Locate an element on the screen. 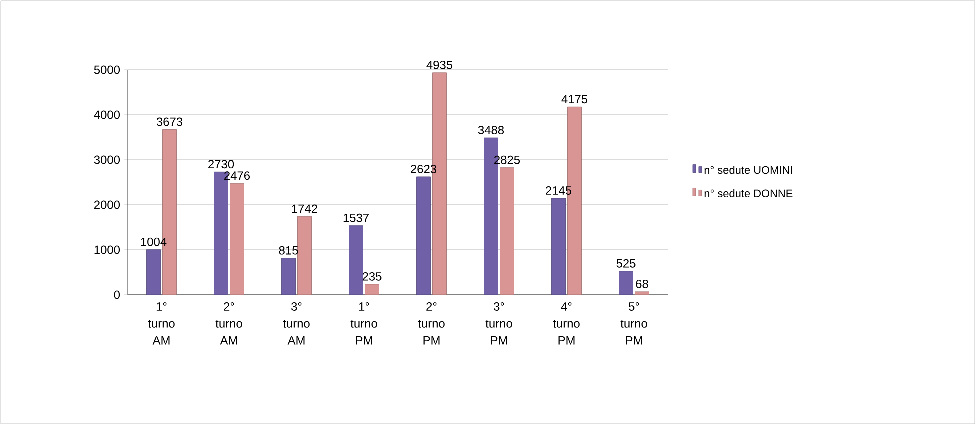  data-label: 2145 is located at coordinates (559, 190).